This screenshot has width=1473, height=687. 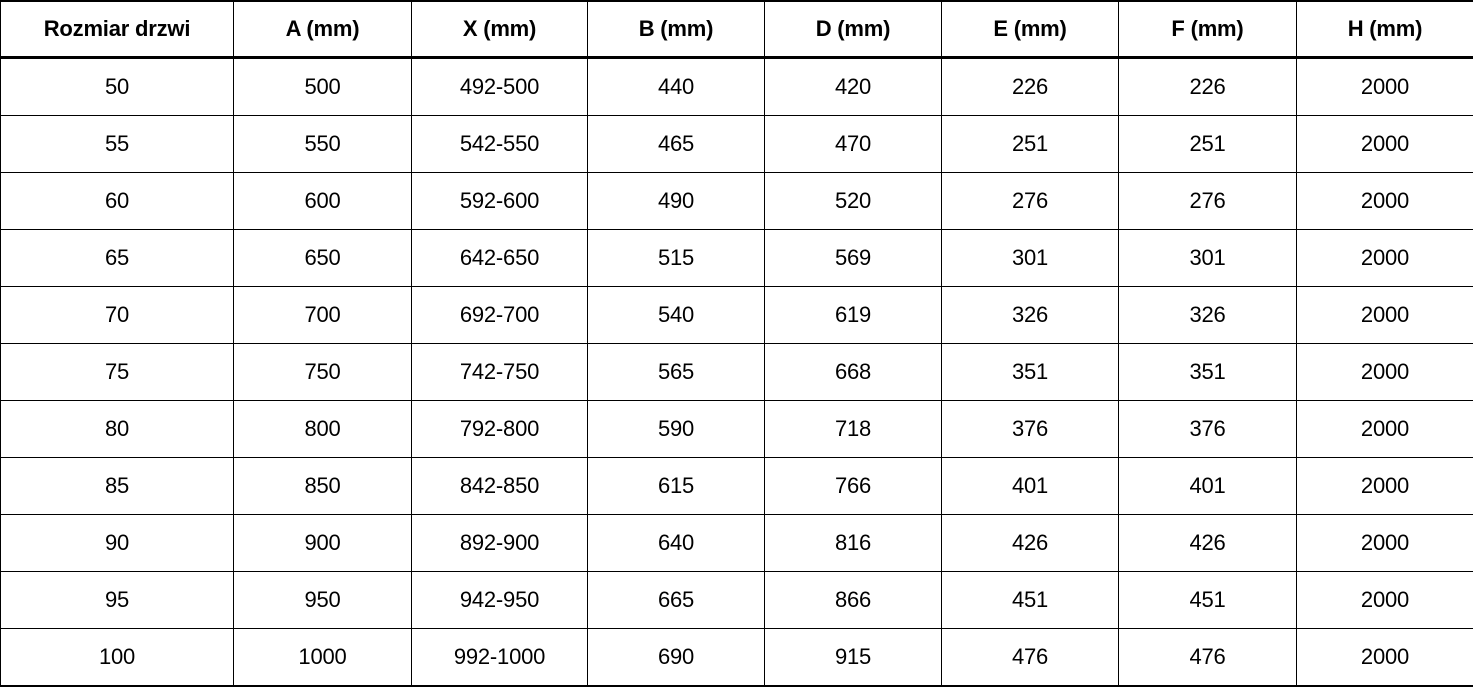 What do you see at coordinates (117, 486) in the screenshot?
I see `cell-door-size: 85` at bounding box center [117, 486].